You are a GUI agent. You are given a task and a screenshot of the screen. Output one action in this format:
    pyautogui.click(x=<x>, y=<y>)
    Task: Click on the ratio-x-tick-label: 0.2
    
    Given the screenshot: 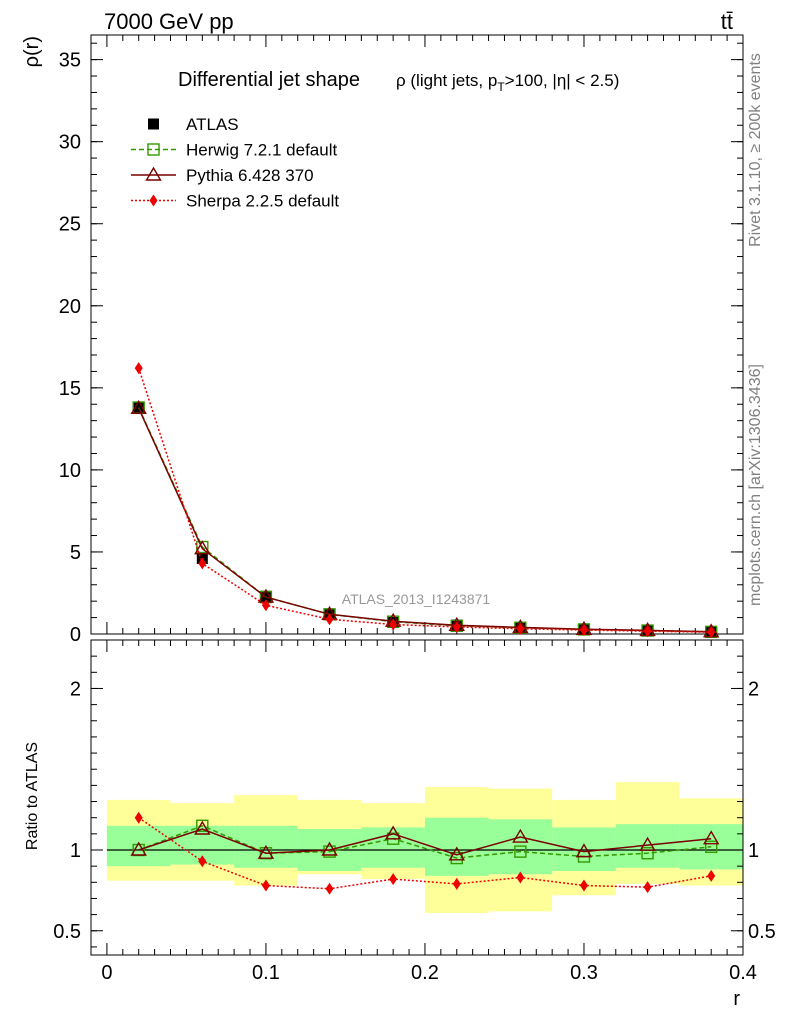 What is the action you would take?
    pyautogui.click(x=425, y=973)
    